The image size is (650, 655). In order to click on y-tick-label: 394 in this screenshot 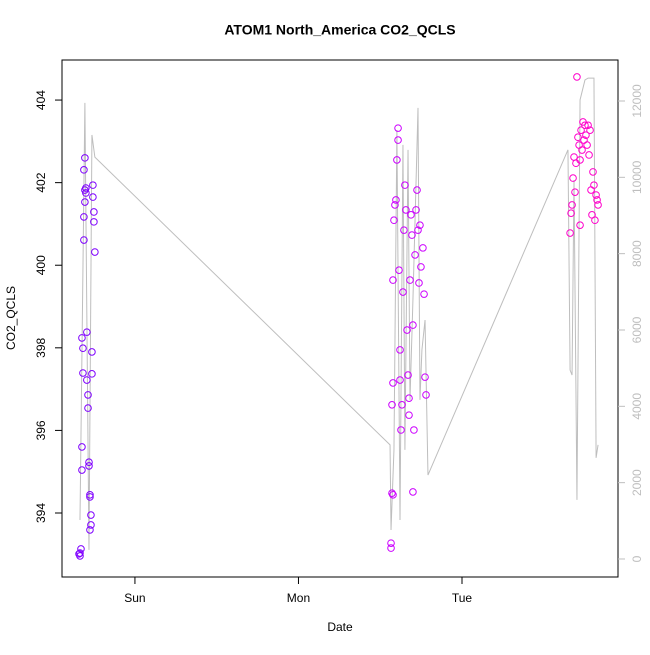, I will do `click(41, 513)`.